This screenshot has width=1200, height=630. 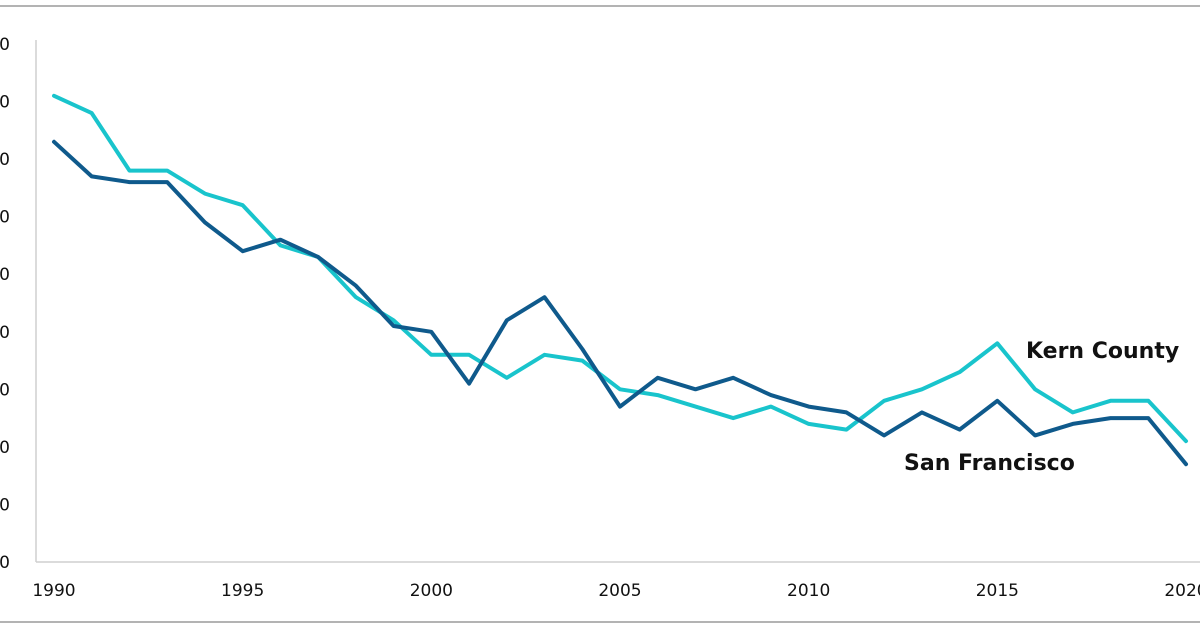 What do you see at coordinates (242, 591) in the screenshot?
I see `x-tick-label: 1995` at bounding box center [242, 591].